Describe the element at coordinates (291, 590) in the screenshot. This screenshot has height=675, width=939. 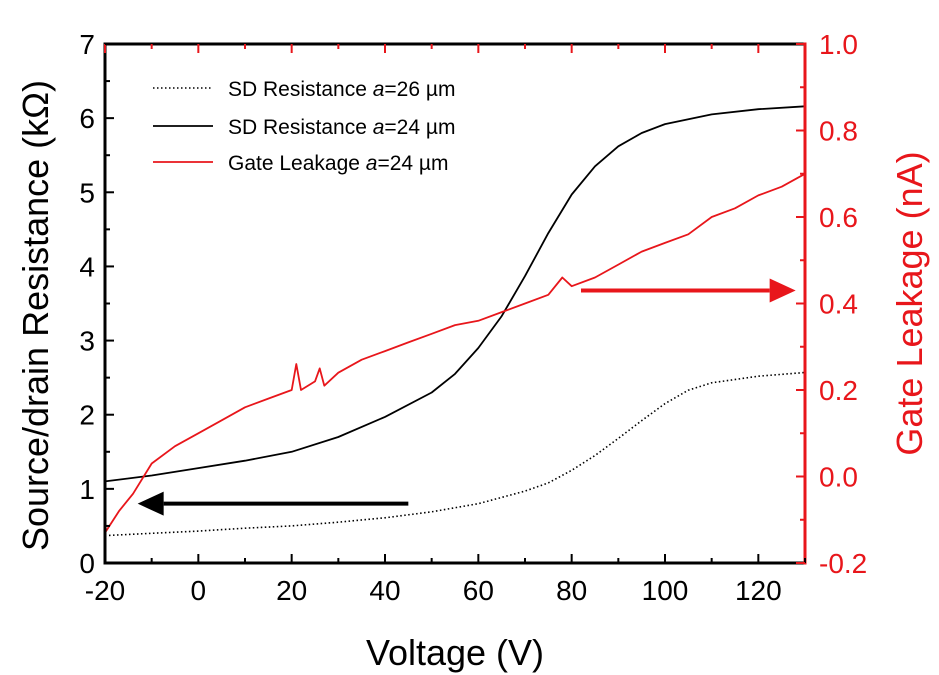
I see `x-tick-label: 20` at that location.